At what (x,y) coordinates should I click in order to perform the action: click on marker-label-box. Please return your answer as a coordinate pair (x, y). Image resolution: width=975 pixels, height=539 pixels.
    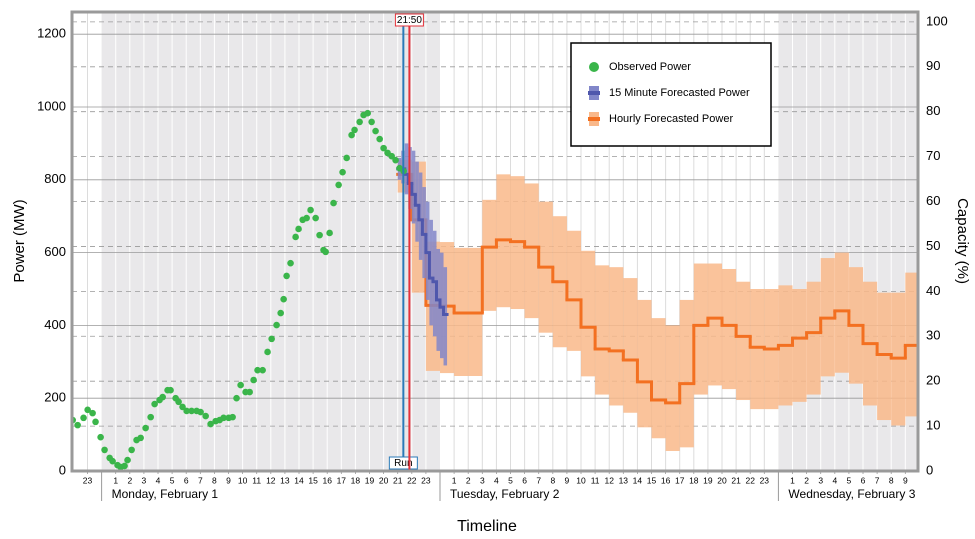
    Looking at the image, I should click on (409, 20).